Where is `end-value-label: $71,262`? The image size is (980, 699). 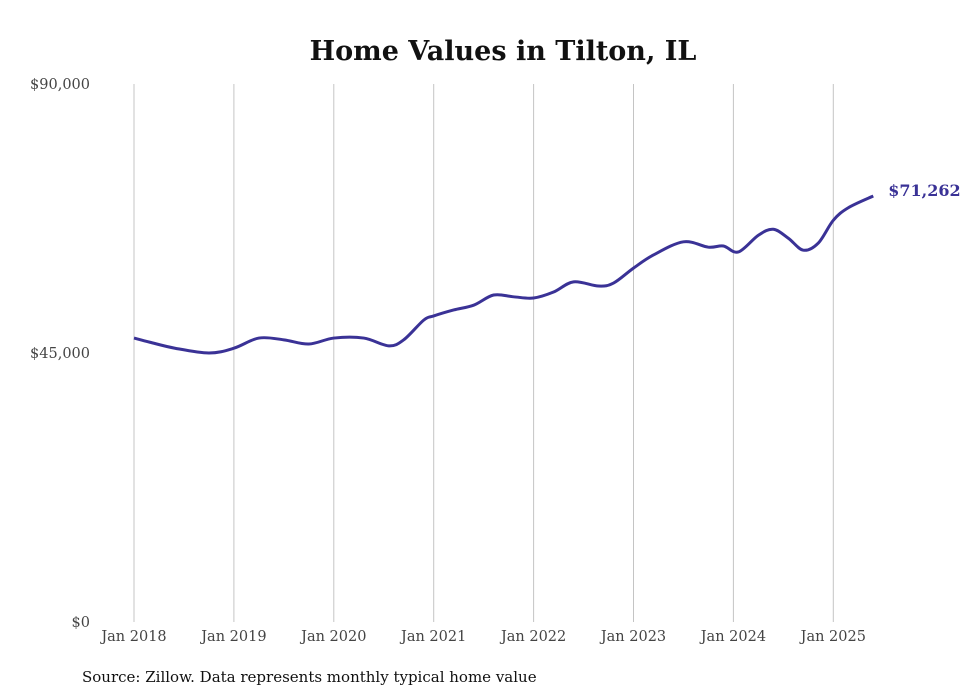
end-value-label: $71,262 is located at coordinates (924, 190).